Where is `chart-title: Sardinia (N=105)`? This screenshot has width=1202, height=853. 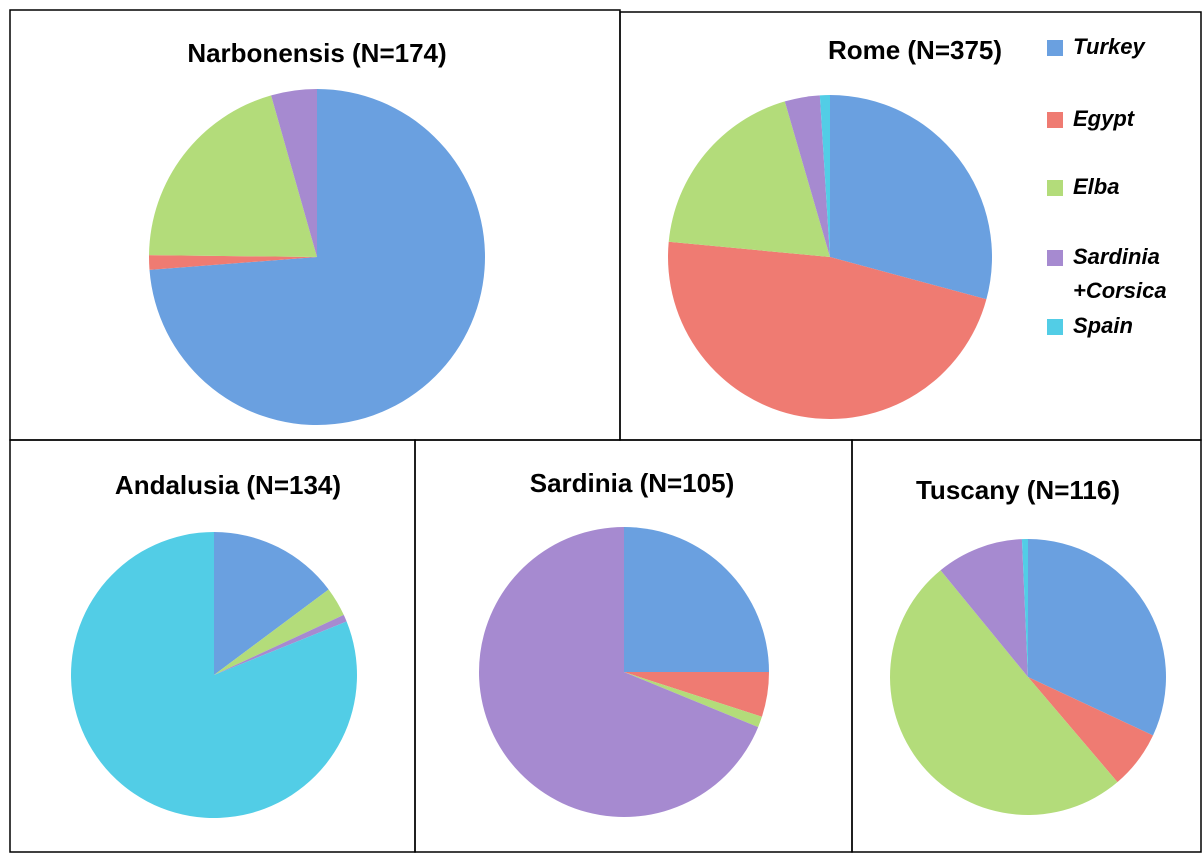
chart-title: Sardinia (N=105) is located at coordinates (632, 483).